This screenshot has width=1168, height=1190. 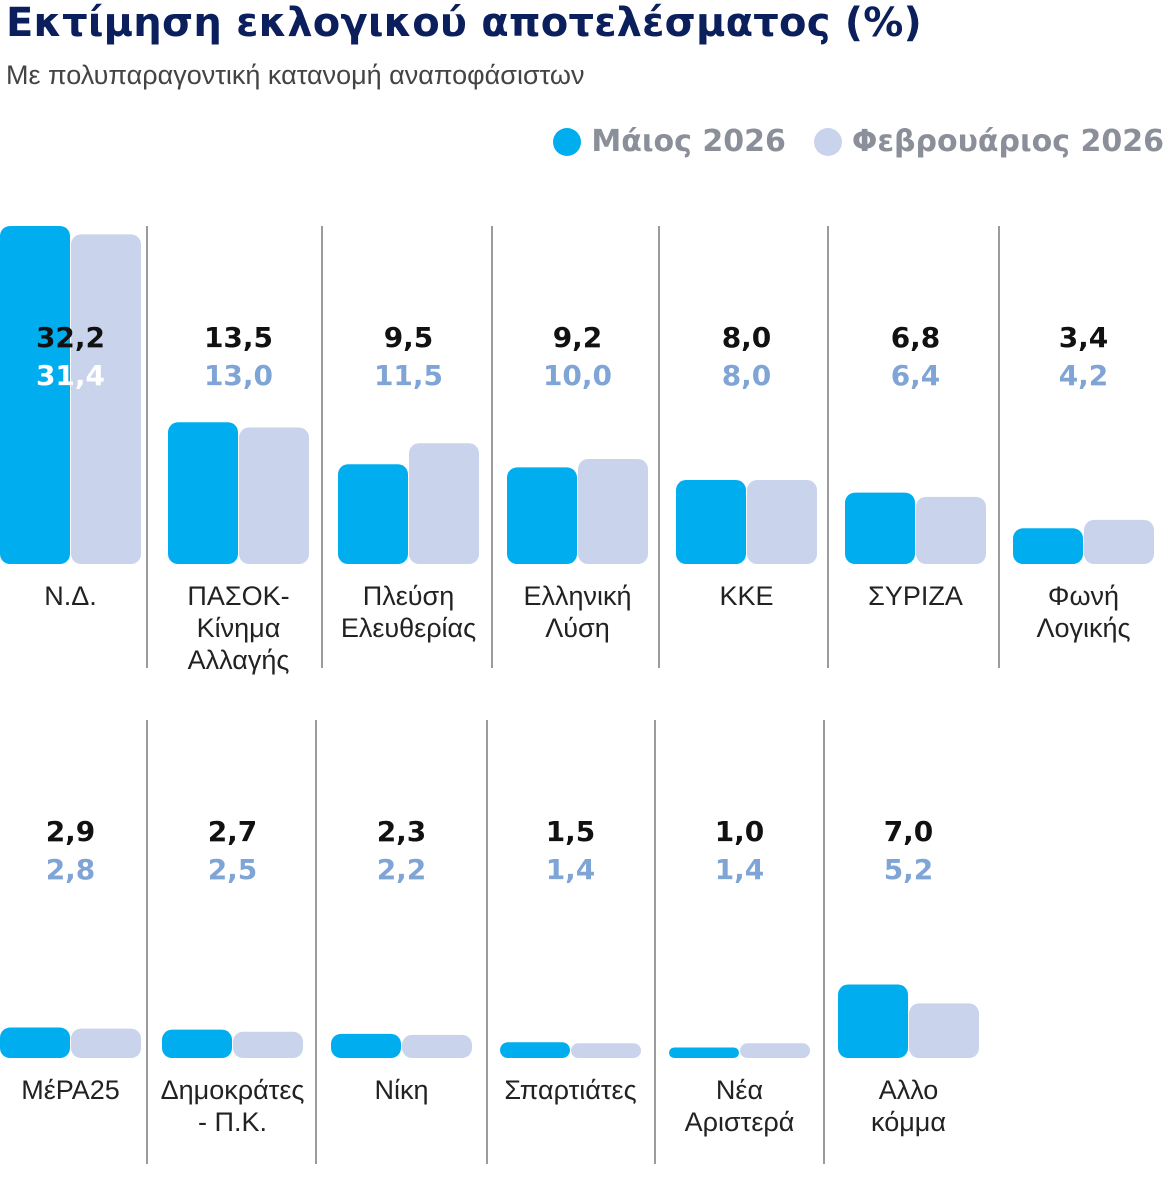 What do you see at coordinates (239, 628) in the screenshot?
I see `category-label: Κίνημα` at bounding box center [239, 628].